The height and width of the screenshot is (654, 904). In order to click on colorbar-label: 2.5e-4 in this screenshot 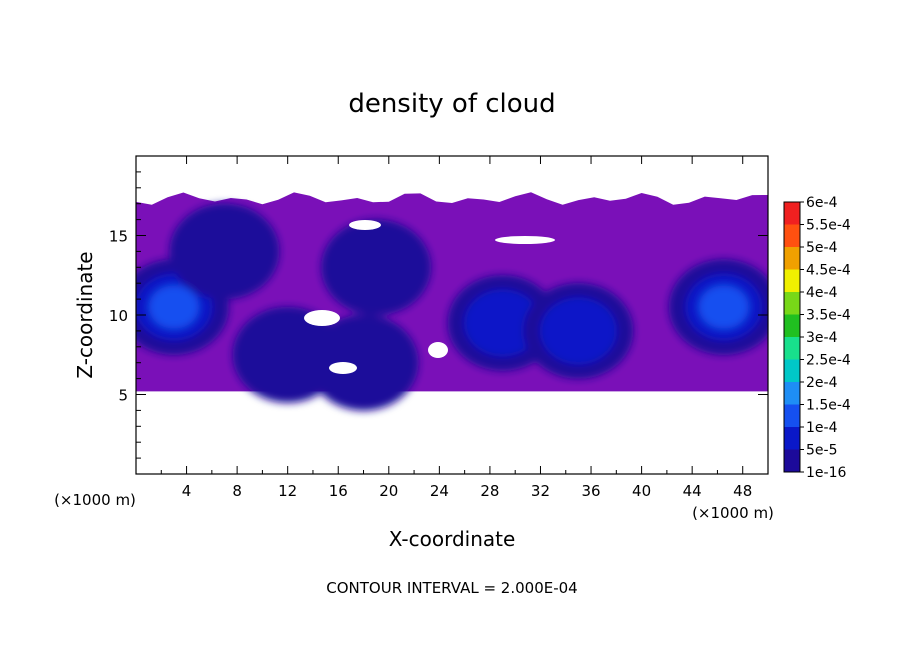, I will do `click(828, 361)`.